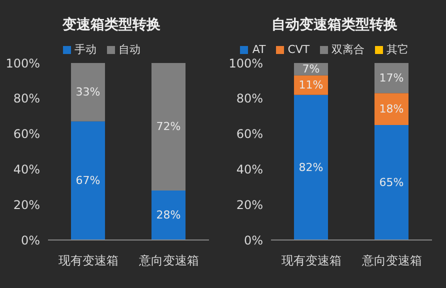  Describe the element at coordinates (129, 49) in the screenshot. I see `legend-label: 自动` at that location.